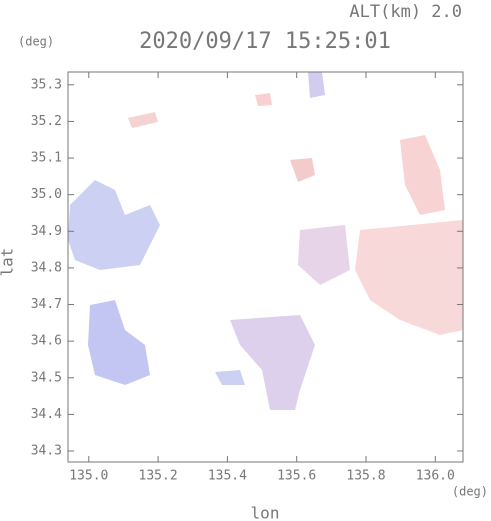 The width and height of the screenshot is (491, 521). I want to click on x-label: lon, so click(265, 512).